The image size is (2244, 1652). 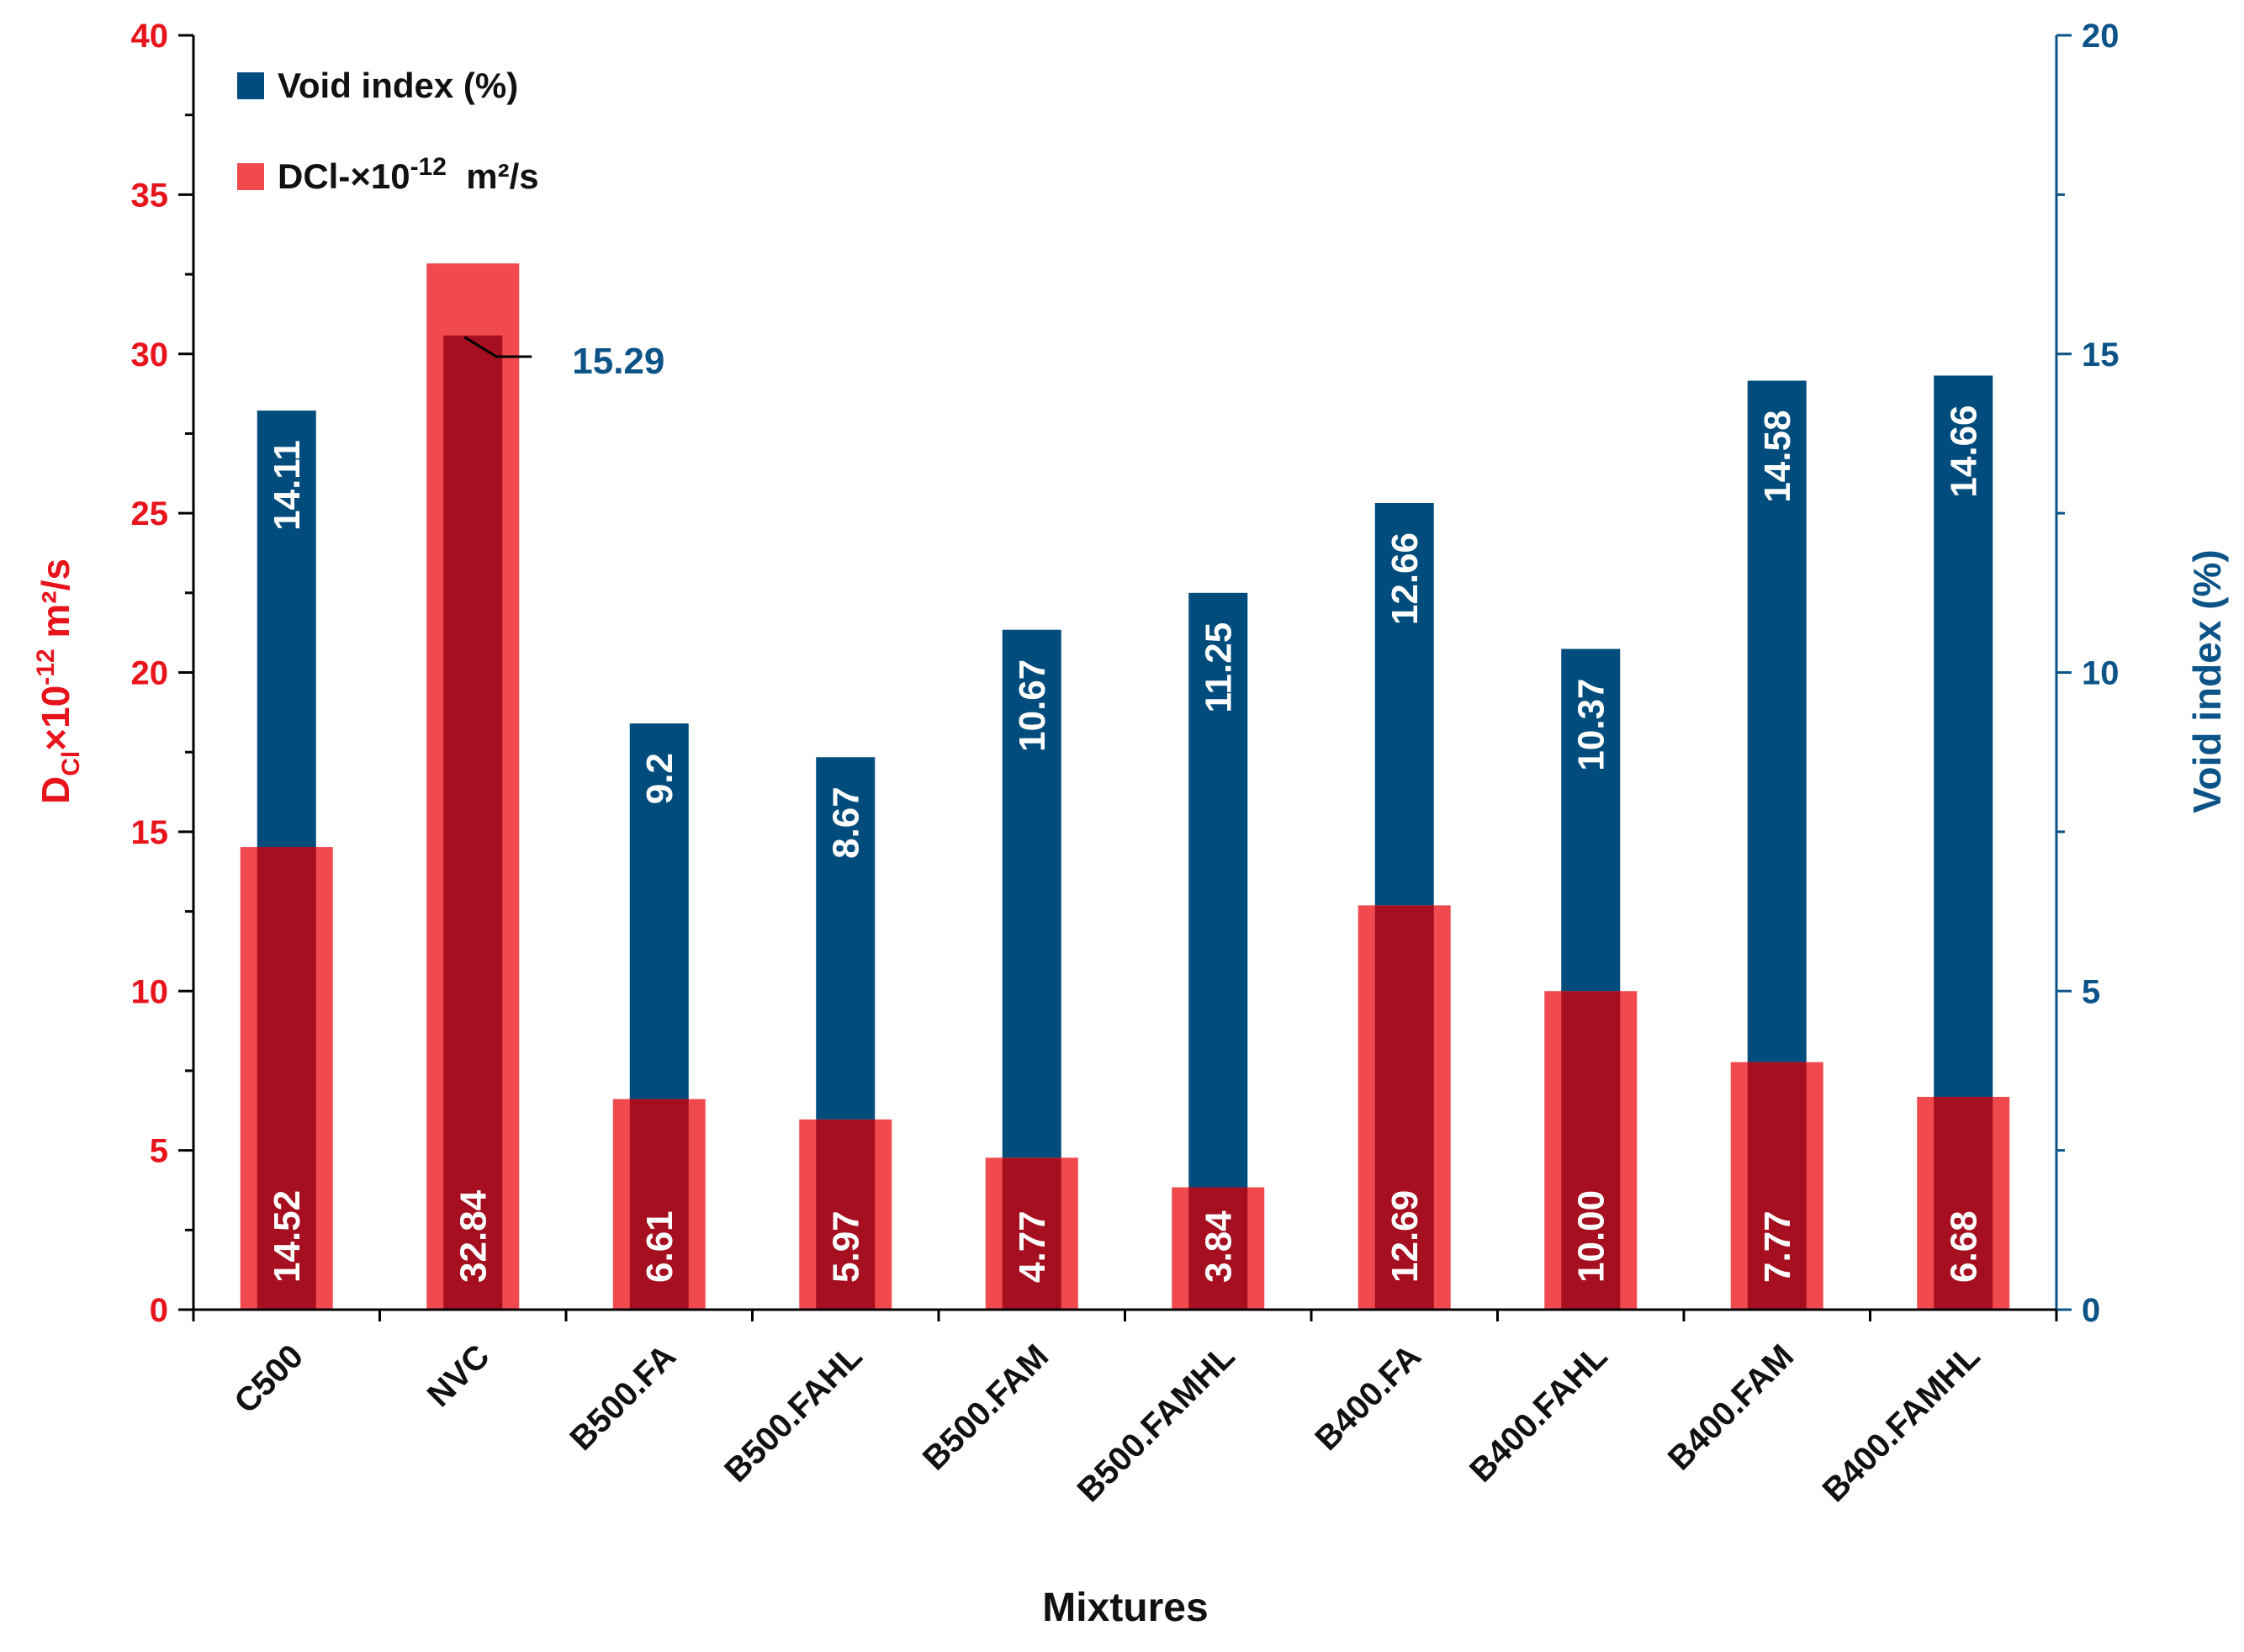 What do you see at coordinates (55, 718) in the screenshot?
I see `y-left-rest: ×10` at bounding box center [55, 718].